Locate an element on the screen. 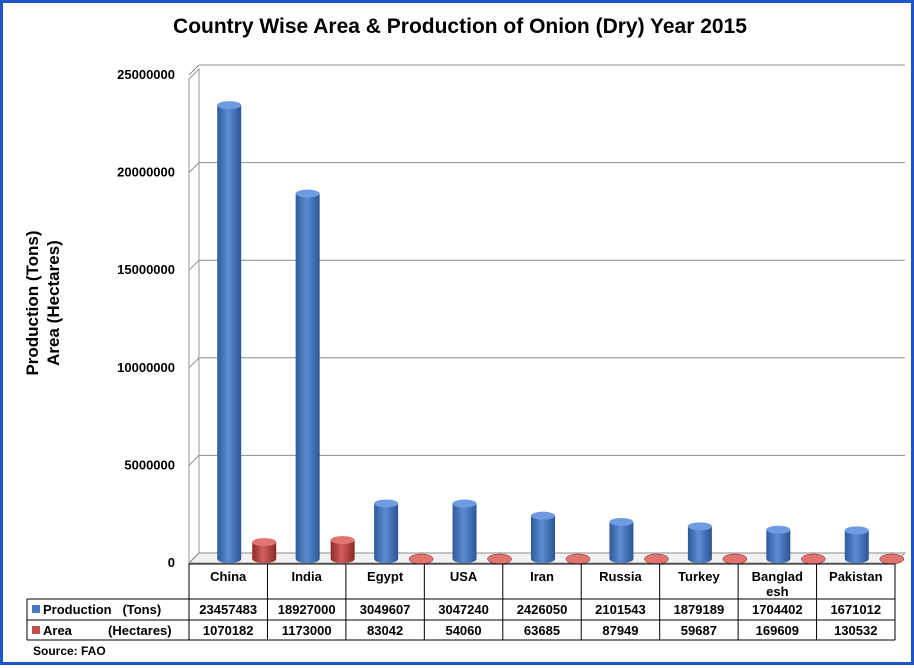 The image size is (914, 668). data-label: 1671012 is located at coordinates (855, 609).